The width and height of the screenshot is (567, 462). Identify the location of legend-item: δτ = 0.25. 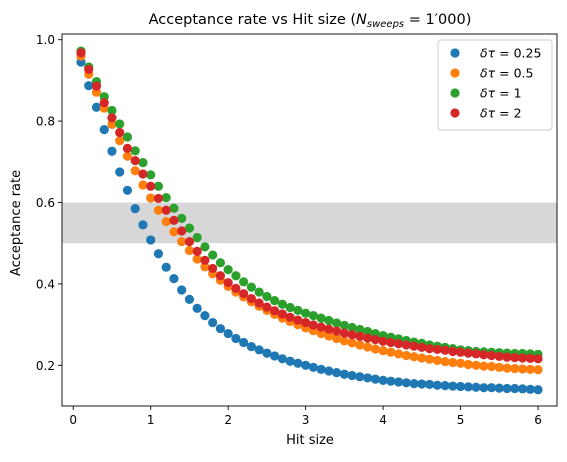
(495, 53).